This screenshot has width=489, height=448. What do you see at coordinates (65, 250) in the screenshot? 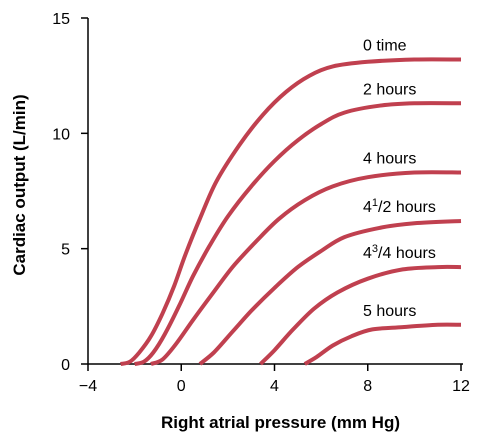
I see `y-tick-label: 5` at bounding box center [65, 250].